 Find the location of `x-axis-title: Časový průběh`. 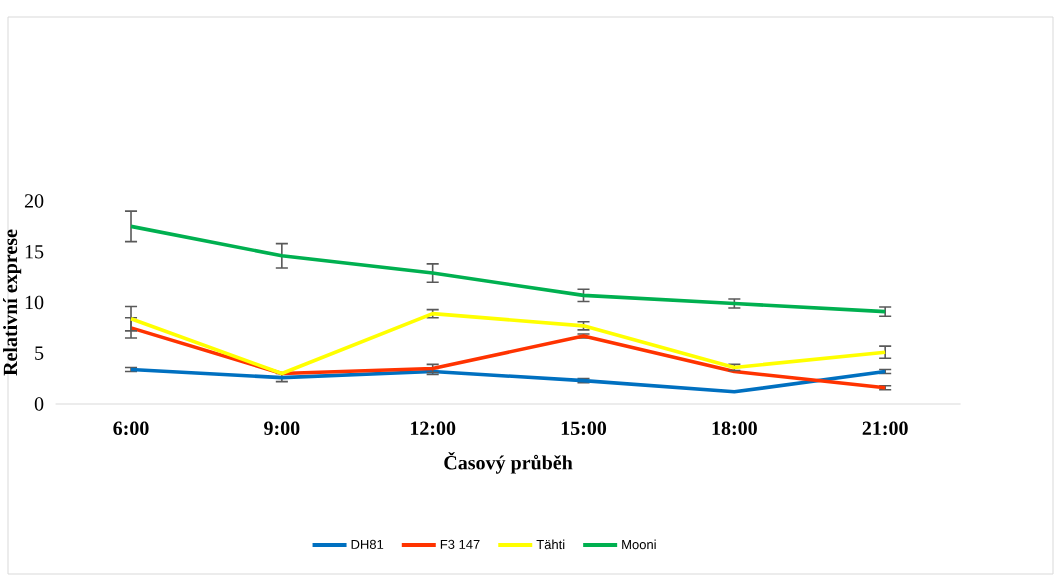

x-axis-title: Časový průběh is located at coordinates (508, 462).